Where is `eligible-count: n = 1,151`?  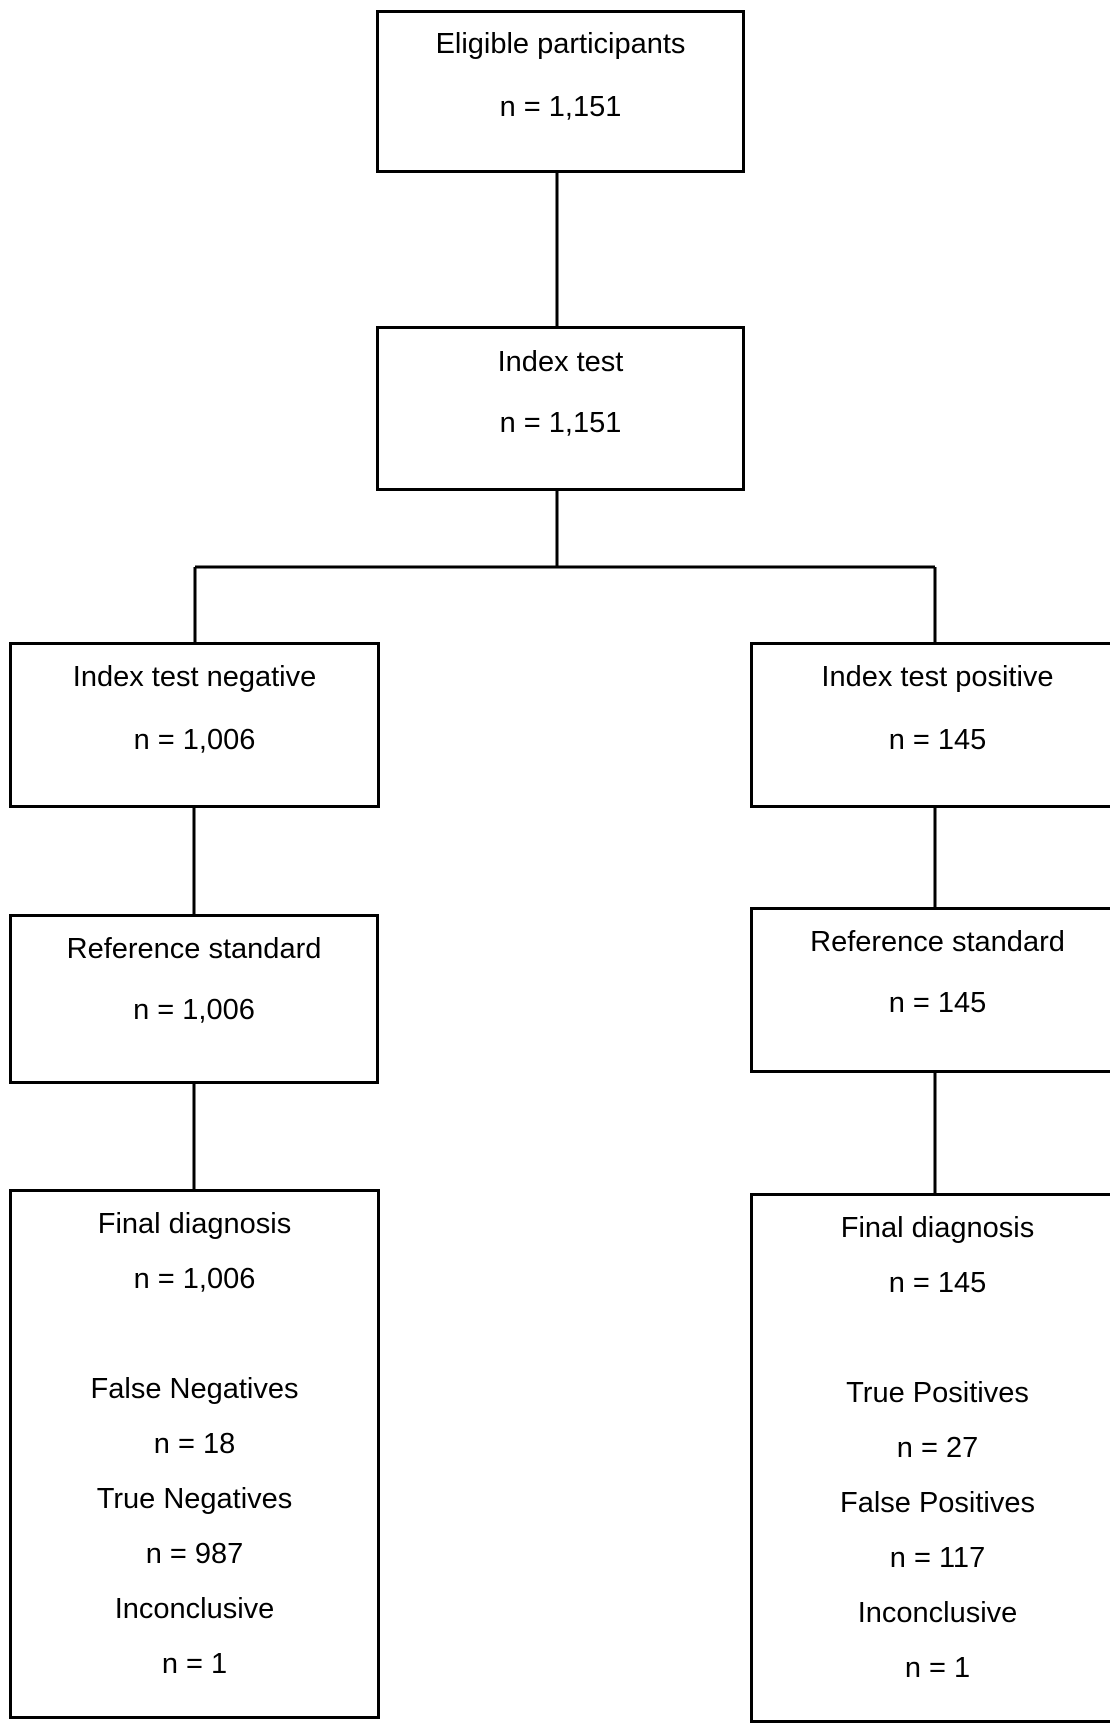 eligible-count: n = 1,151 is located at coordinates (560, 107).